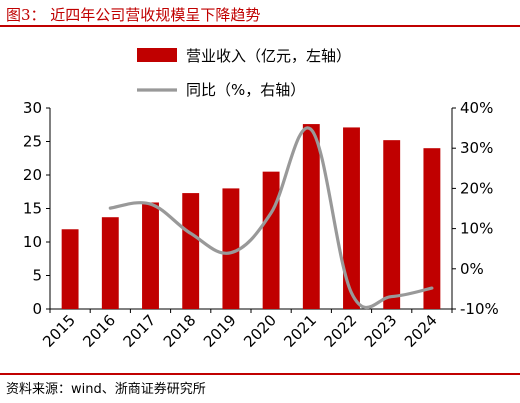  Describe the element at coordinates (476, 148) in the screenshot. I see `right-tick-label: 30%` at that location.